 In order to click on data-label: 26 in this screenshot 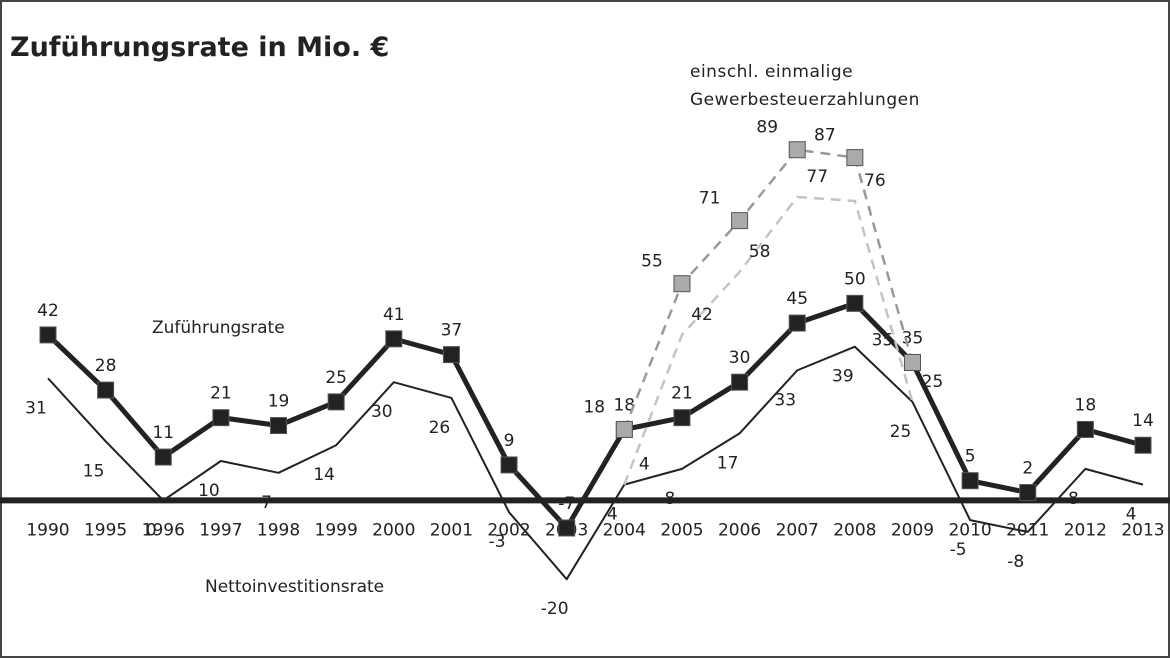, I will do `click(440, 428)`.